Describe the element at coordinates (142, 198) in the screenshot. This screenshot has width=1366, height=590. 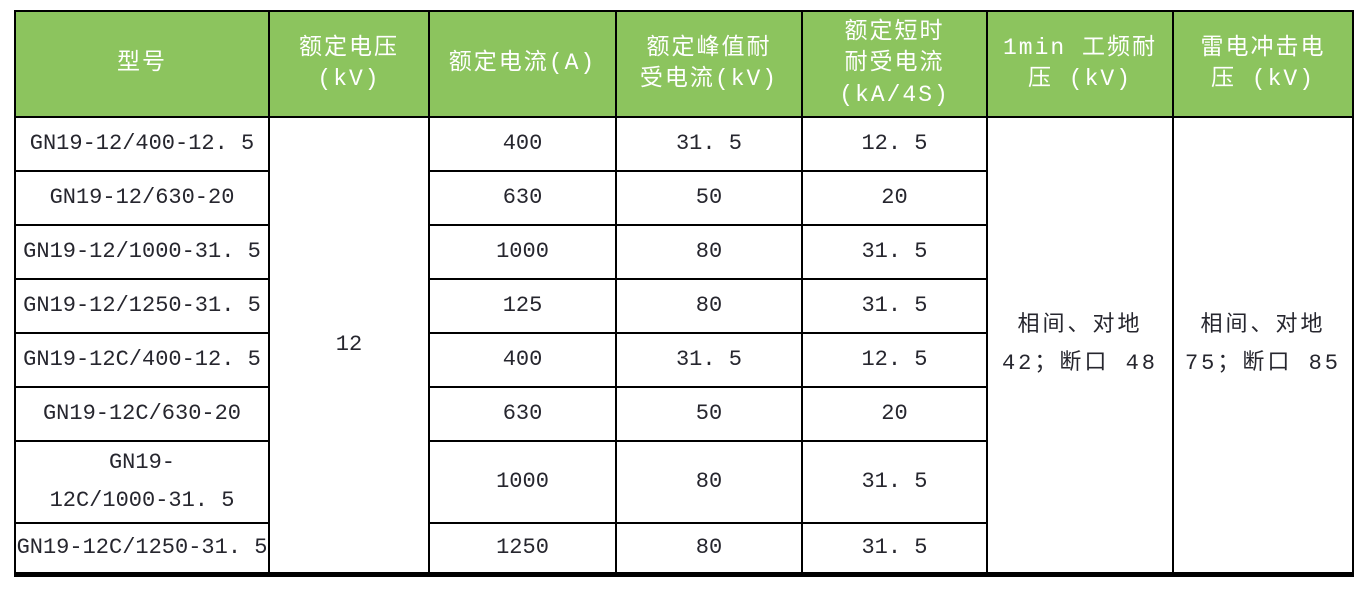
I see `model-cell: GN19-12/630-20` at that location.